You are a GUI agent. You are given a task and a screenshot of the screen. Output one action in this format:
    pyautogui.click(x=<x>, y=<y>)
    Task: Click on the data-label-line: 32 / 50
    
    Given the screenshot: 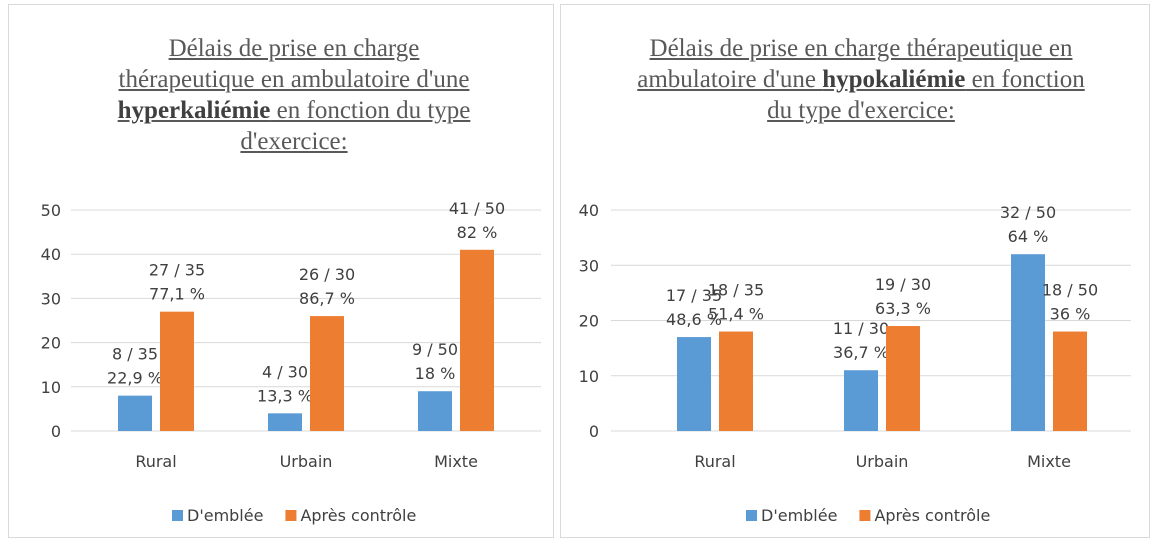 What is the action you would take?
    pyautogui.click(x=1028, y=212)
    